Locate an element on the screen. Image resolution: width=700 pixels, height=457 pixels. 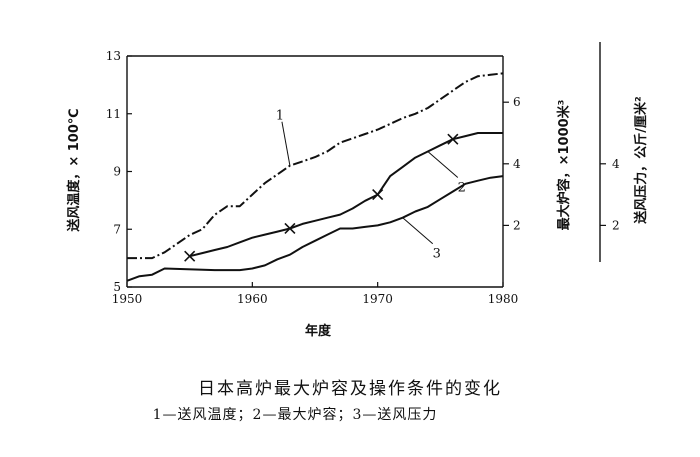
series-1-leader is located at coordinates (286, 143).